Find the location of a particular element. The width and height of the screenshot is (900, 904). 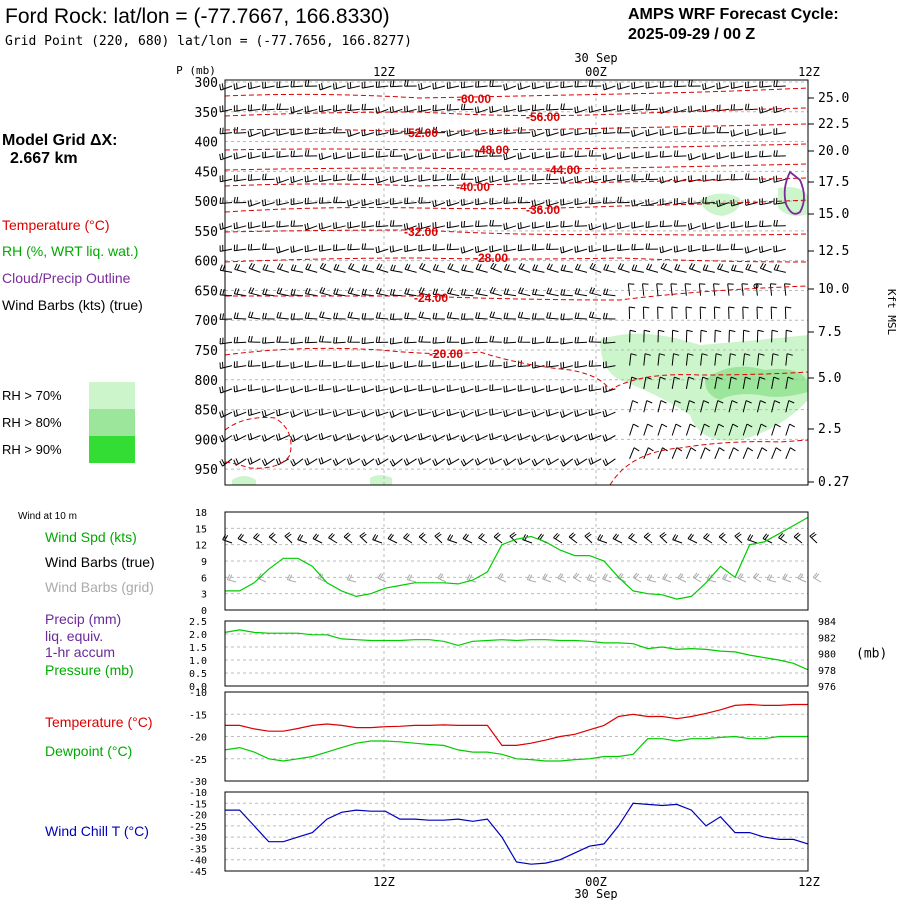

height-tick-label: 25.0 is located at coordinates (833, 98).